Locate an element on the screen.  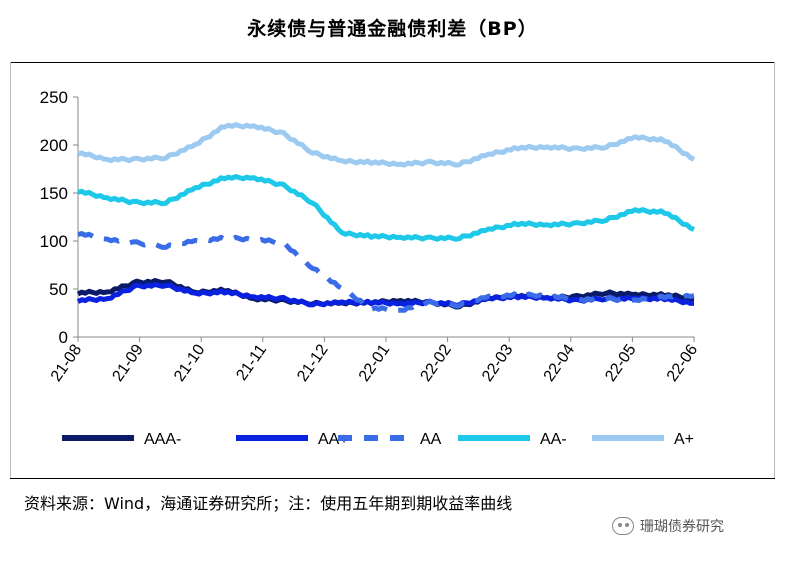
x-tick-label: 22-04 is located at coordinates (559, 362).